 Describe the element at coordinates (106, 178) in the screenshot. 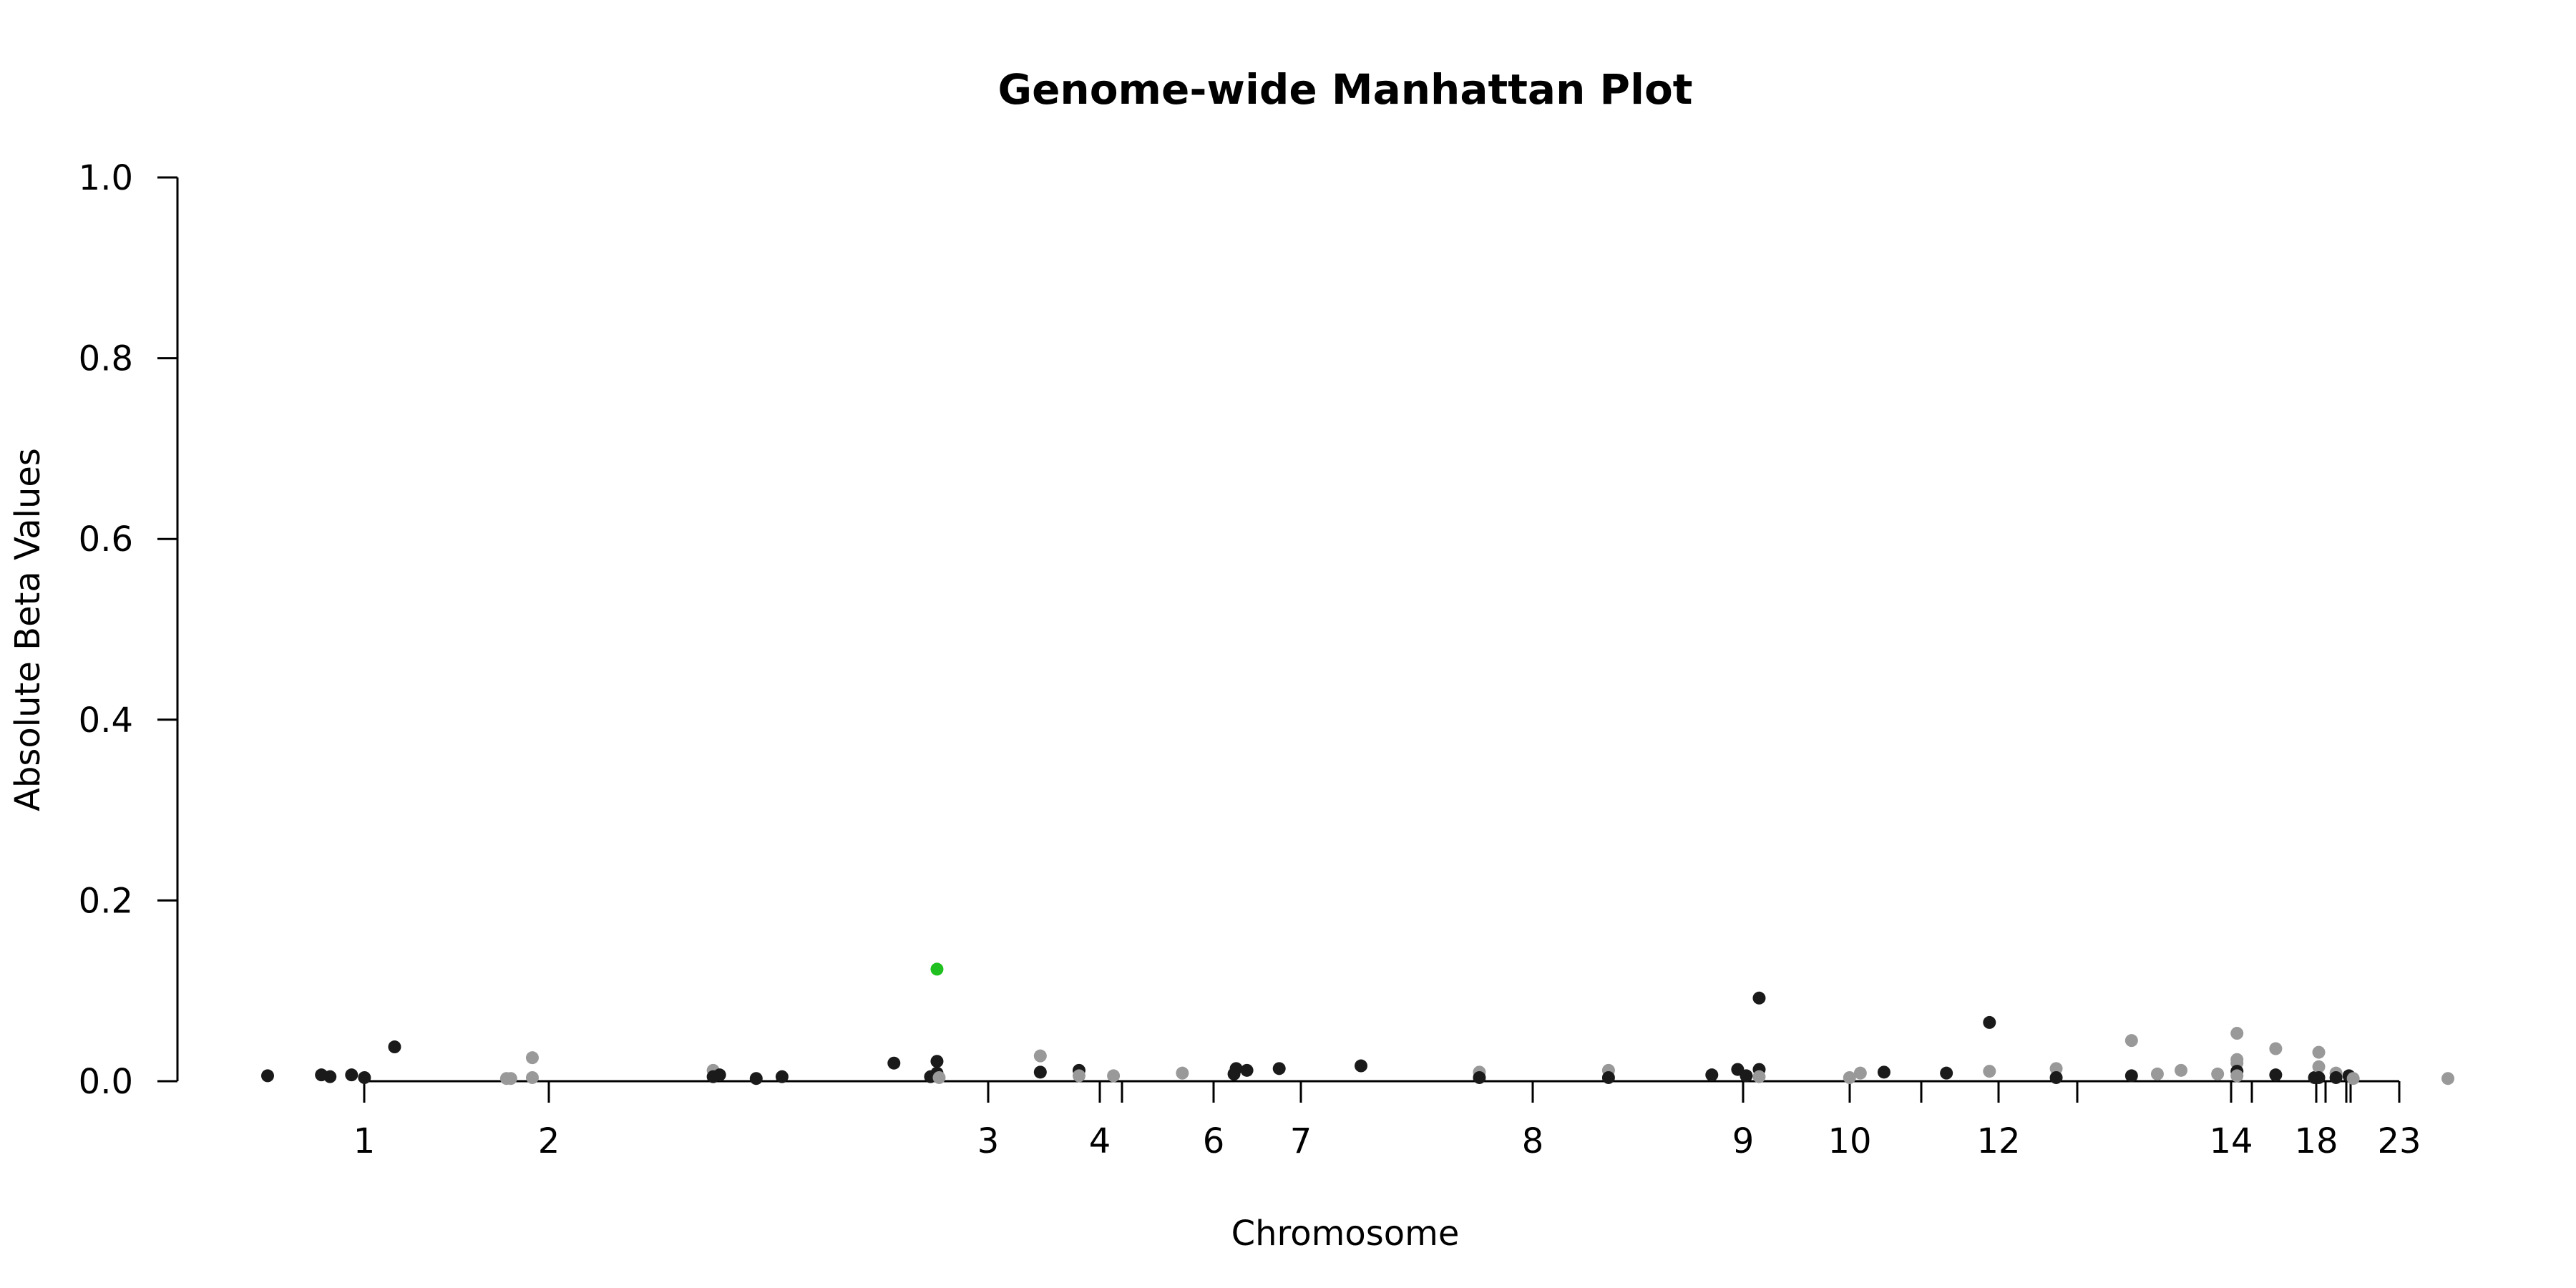

I see `y-tick-label: 1.0` at that location.